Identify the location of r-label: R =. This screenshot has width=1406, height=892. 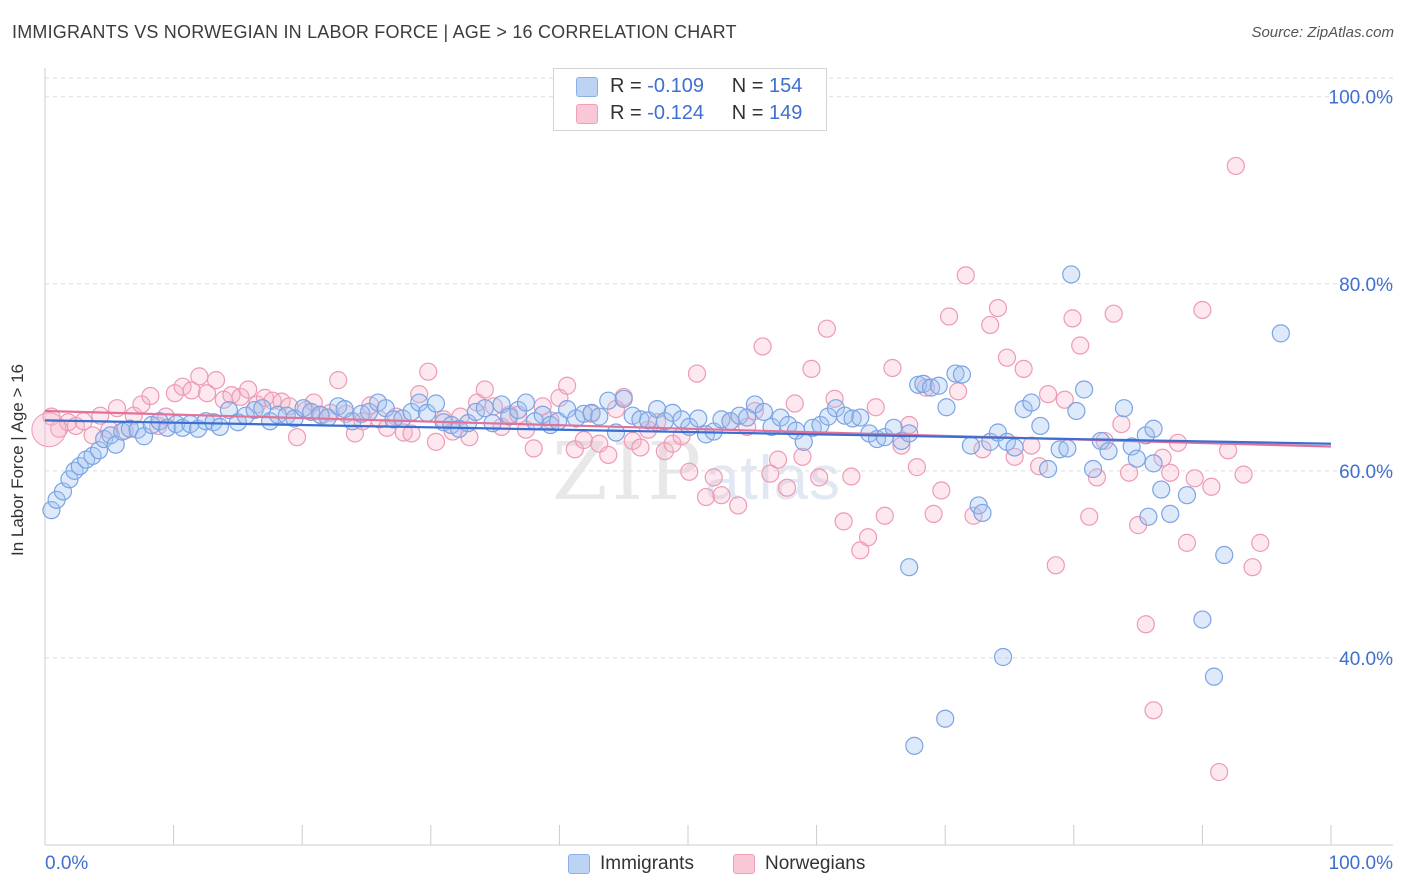
(626, 113).